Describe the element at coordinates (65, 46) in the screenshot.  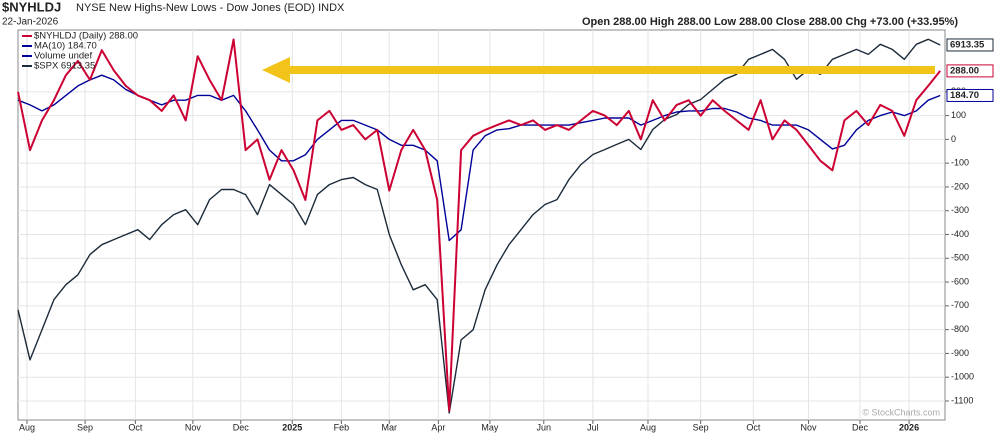
I see `legend-label: MA(10) 184.70` at that location.